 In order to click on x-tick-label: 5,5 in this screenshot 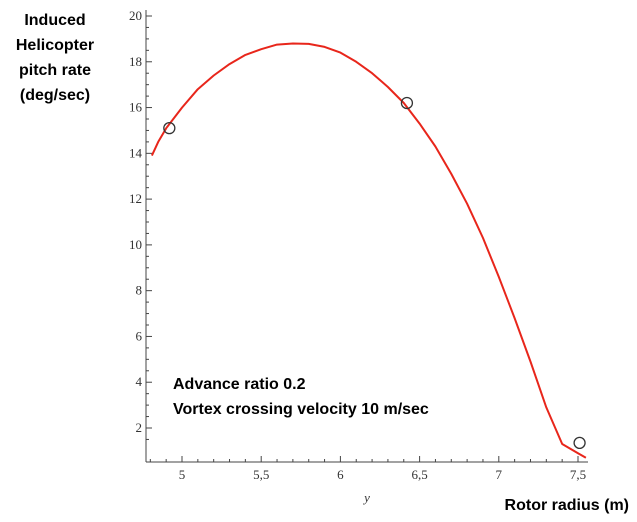, I will do `click(261, 474)`.